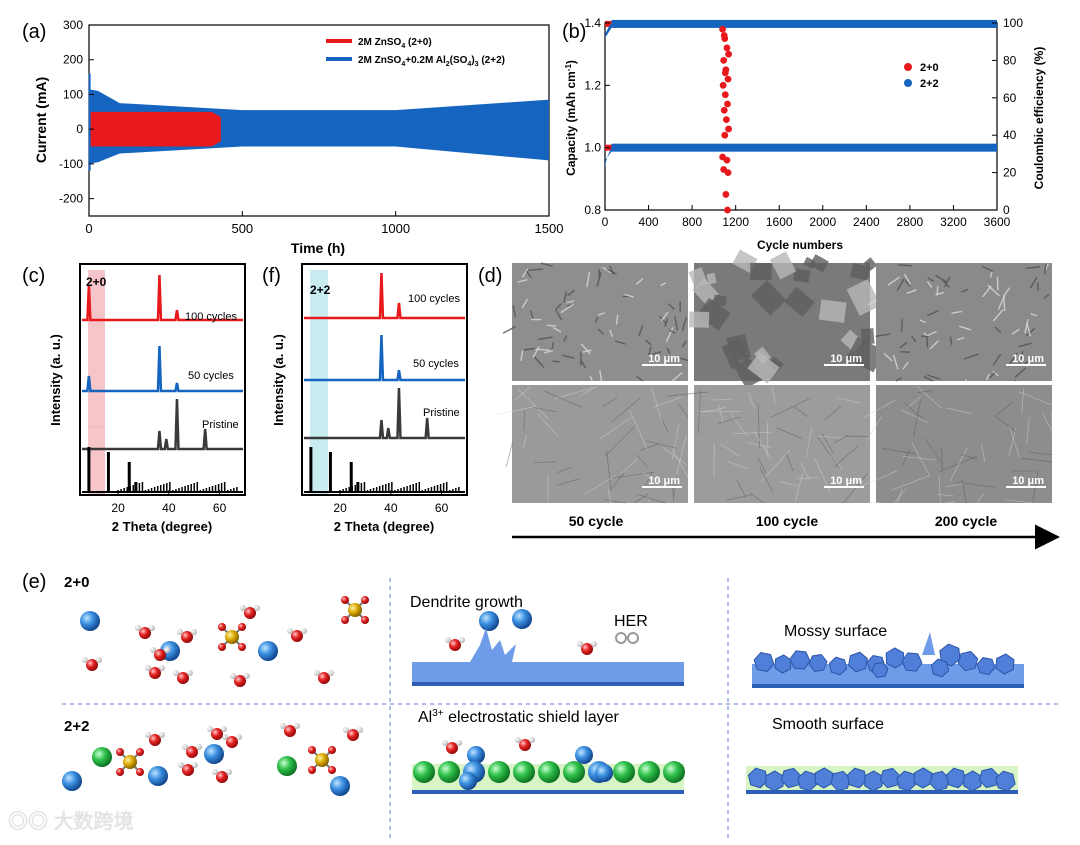 The image size is (1080, 845). I want to click on xrd-c-highlight, so click(96, 349).